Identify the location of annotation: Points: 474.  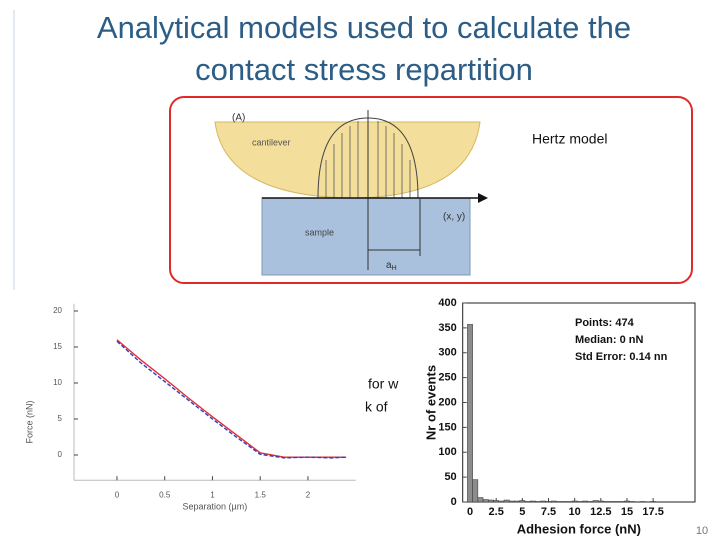
(605, 323).